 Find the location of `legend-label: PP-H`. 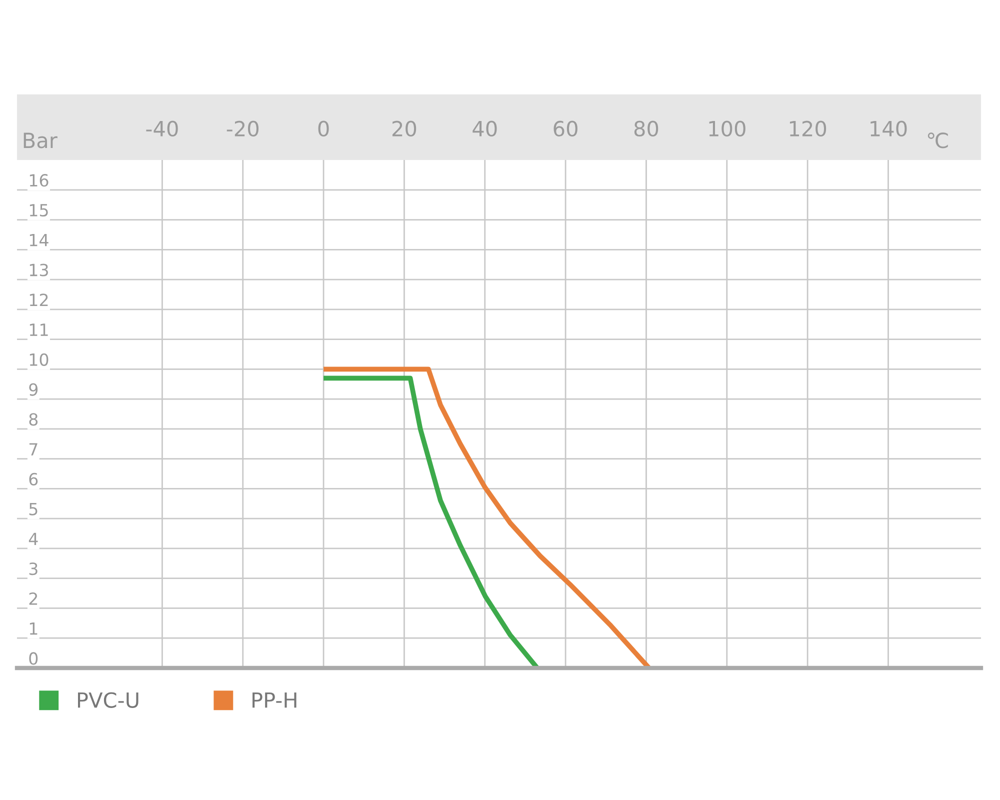

legend-label: PP-H is located at coordinates (274, 700).